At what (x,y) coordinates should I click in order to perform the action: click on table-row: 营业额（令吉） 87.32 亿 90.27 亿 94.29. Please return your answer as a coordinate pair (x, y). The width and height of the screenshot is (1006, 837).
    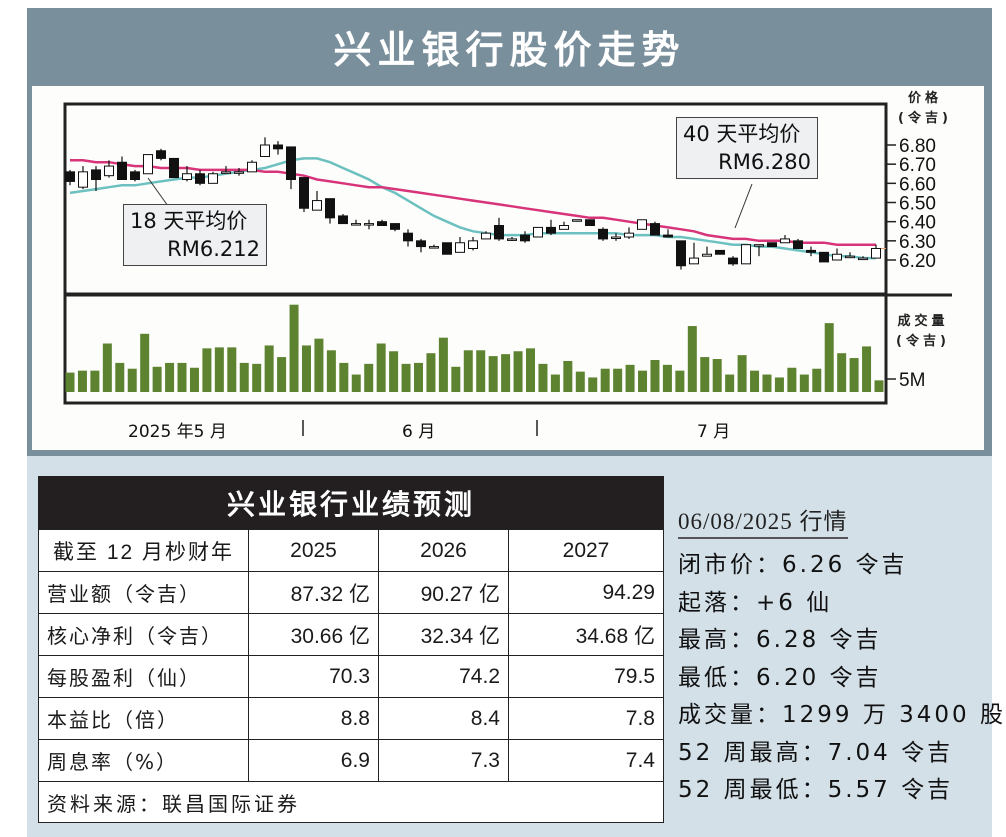
    Looking at the image, I should click on (351, 592).